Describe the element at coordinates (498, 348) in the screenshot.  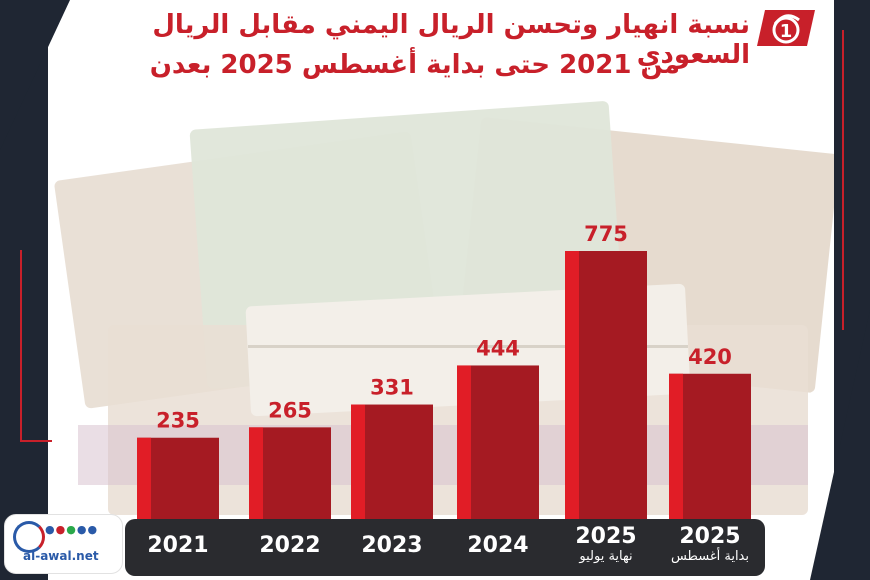
I see `bar-value-label: 444` at that location.